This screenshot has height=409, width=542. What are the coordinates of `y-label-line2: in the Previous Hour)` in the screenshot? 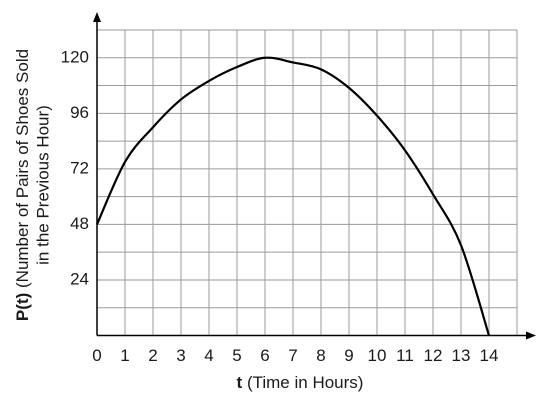 It's located at (42, 185).